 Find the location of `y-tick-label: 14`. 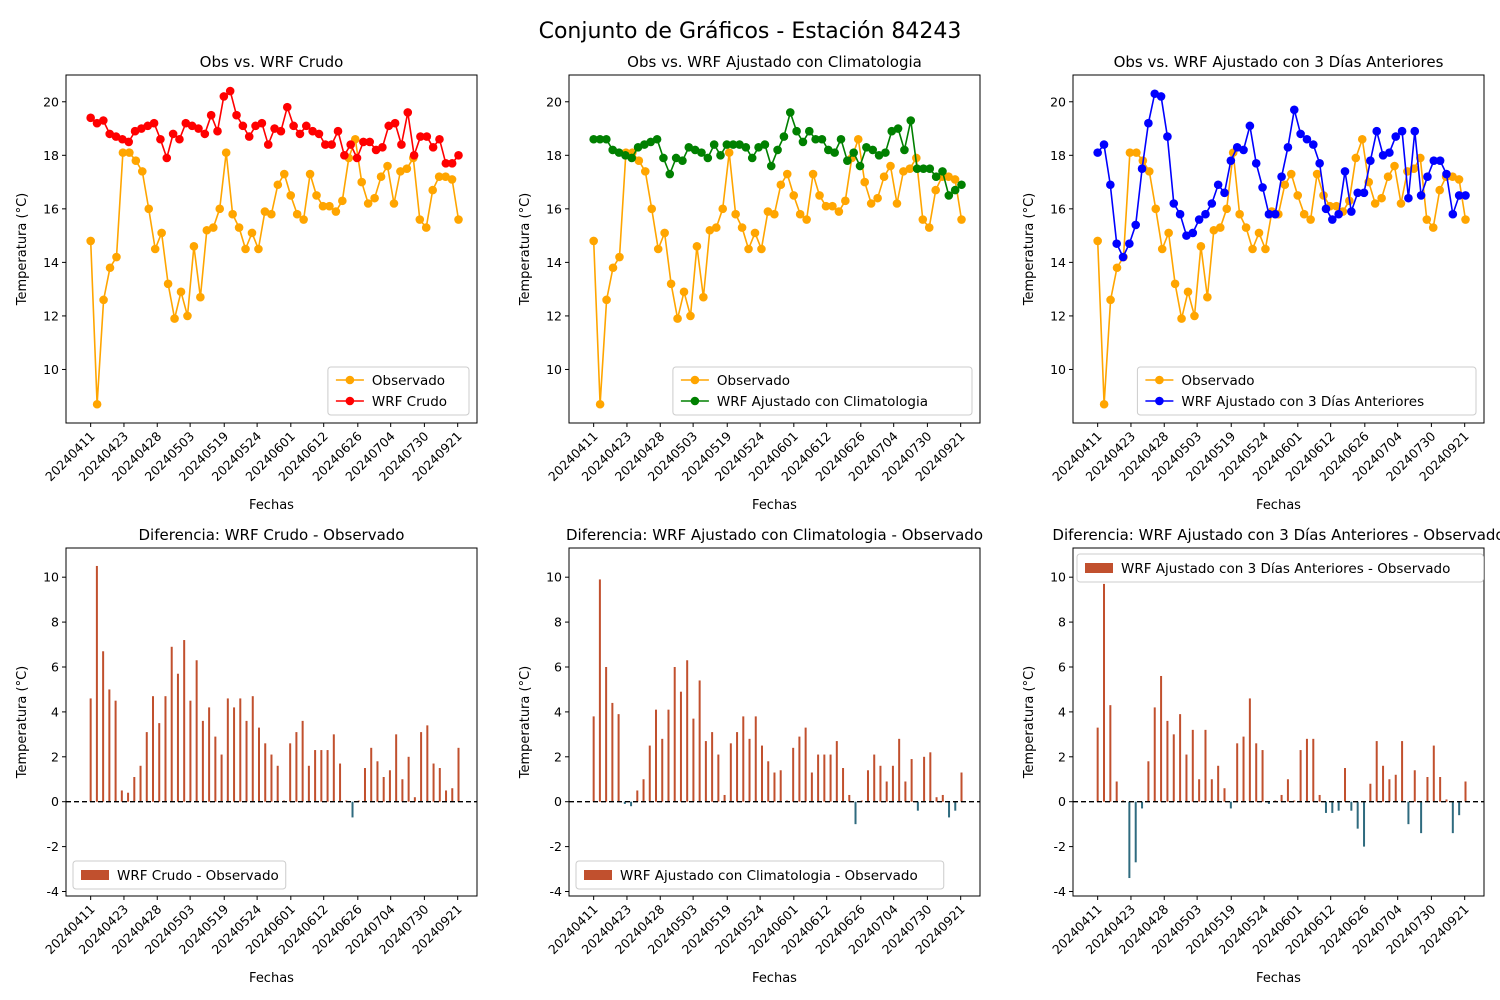

y-tick-label: 14 is located at coordinates (51, 262).